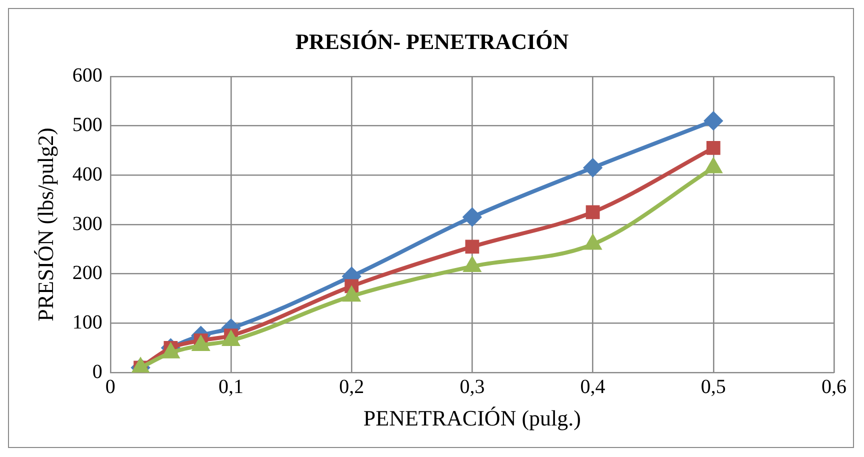 The width and height of the screenshot is (864, 457). What do you see at coordinates (97, 371) in the screenshot?
I see `y-tick-label: 0` at bounding box center [97, 371].